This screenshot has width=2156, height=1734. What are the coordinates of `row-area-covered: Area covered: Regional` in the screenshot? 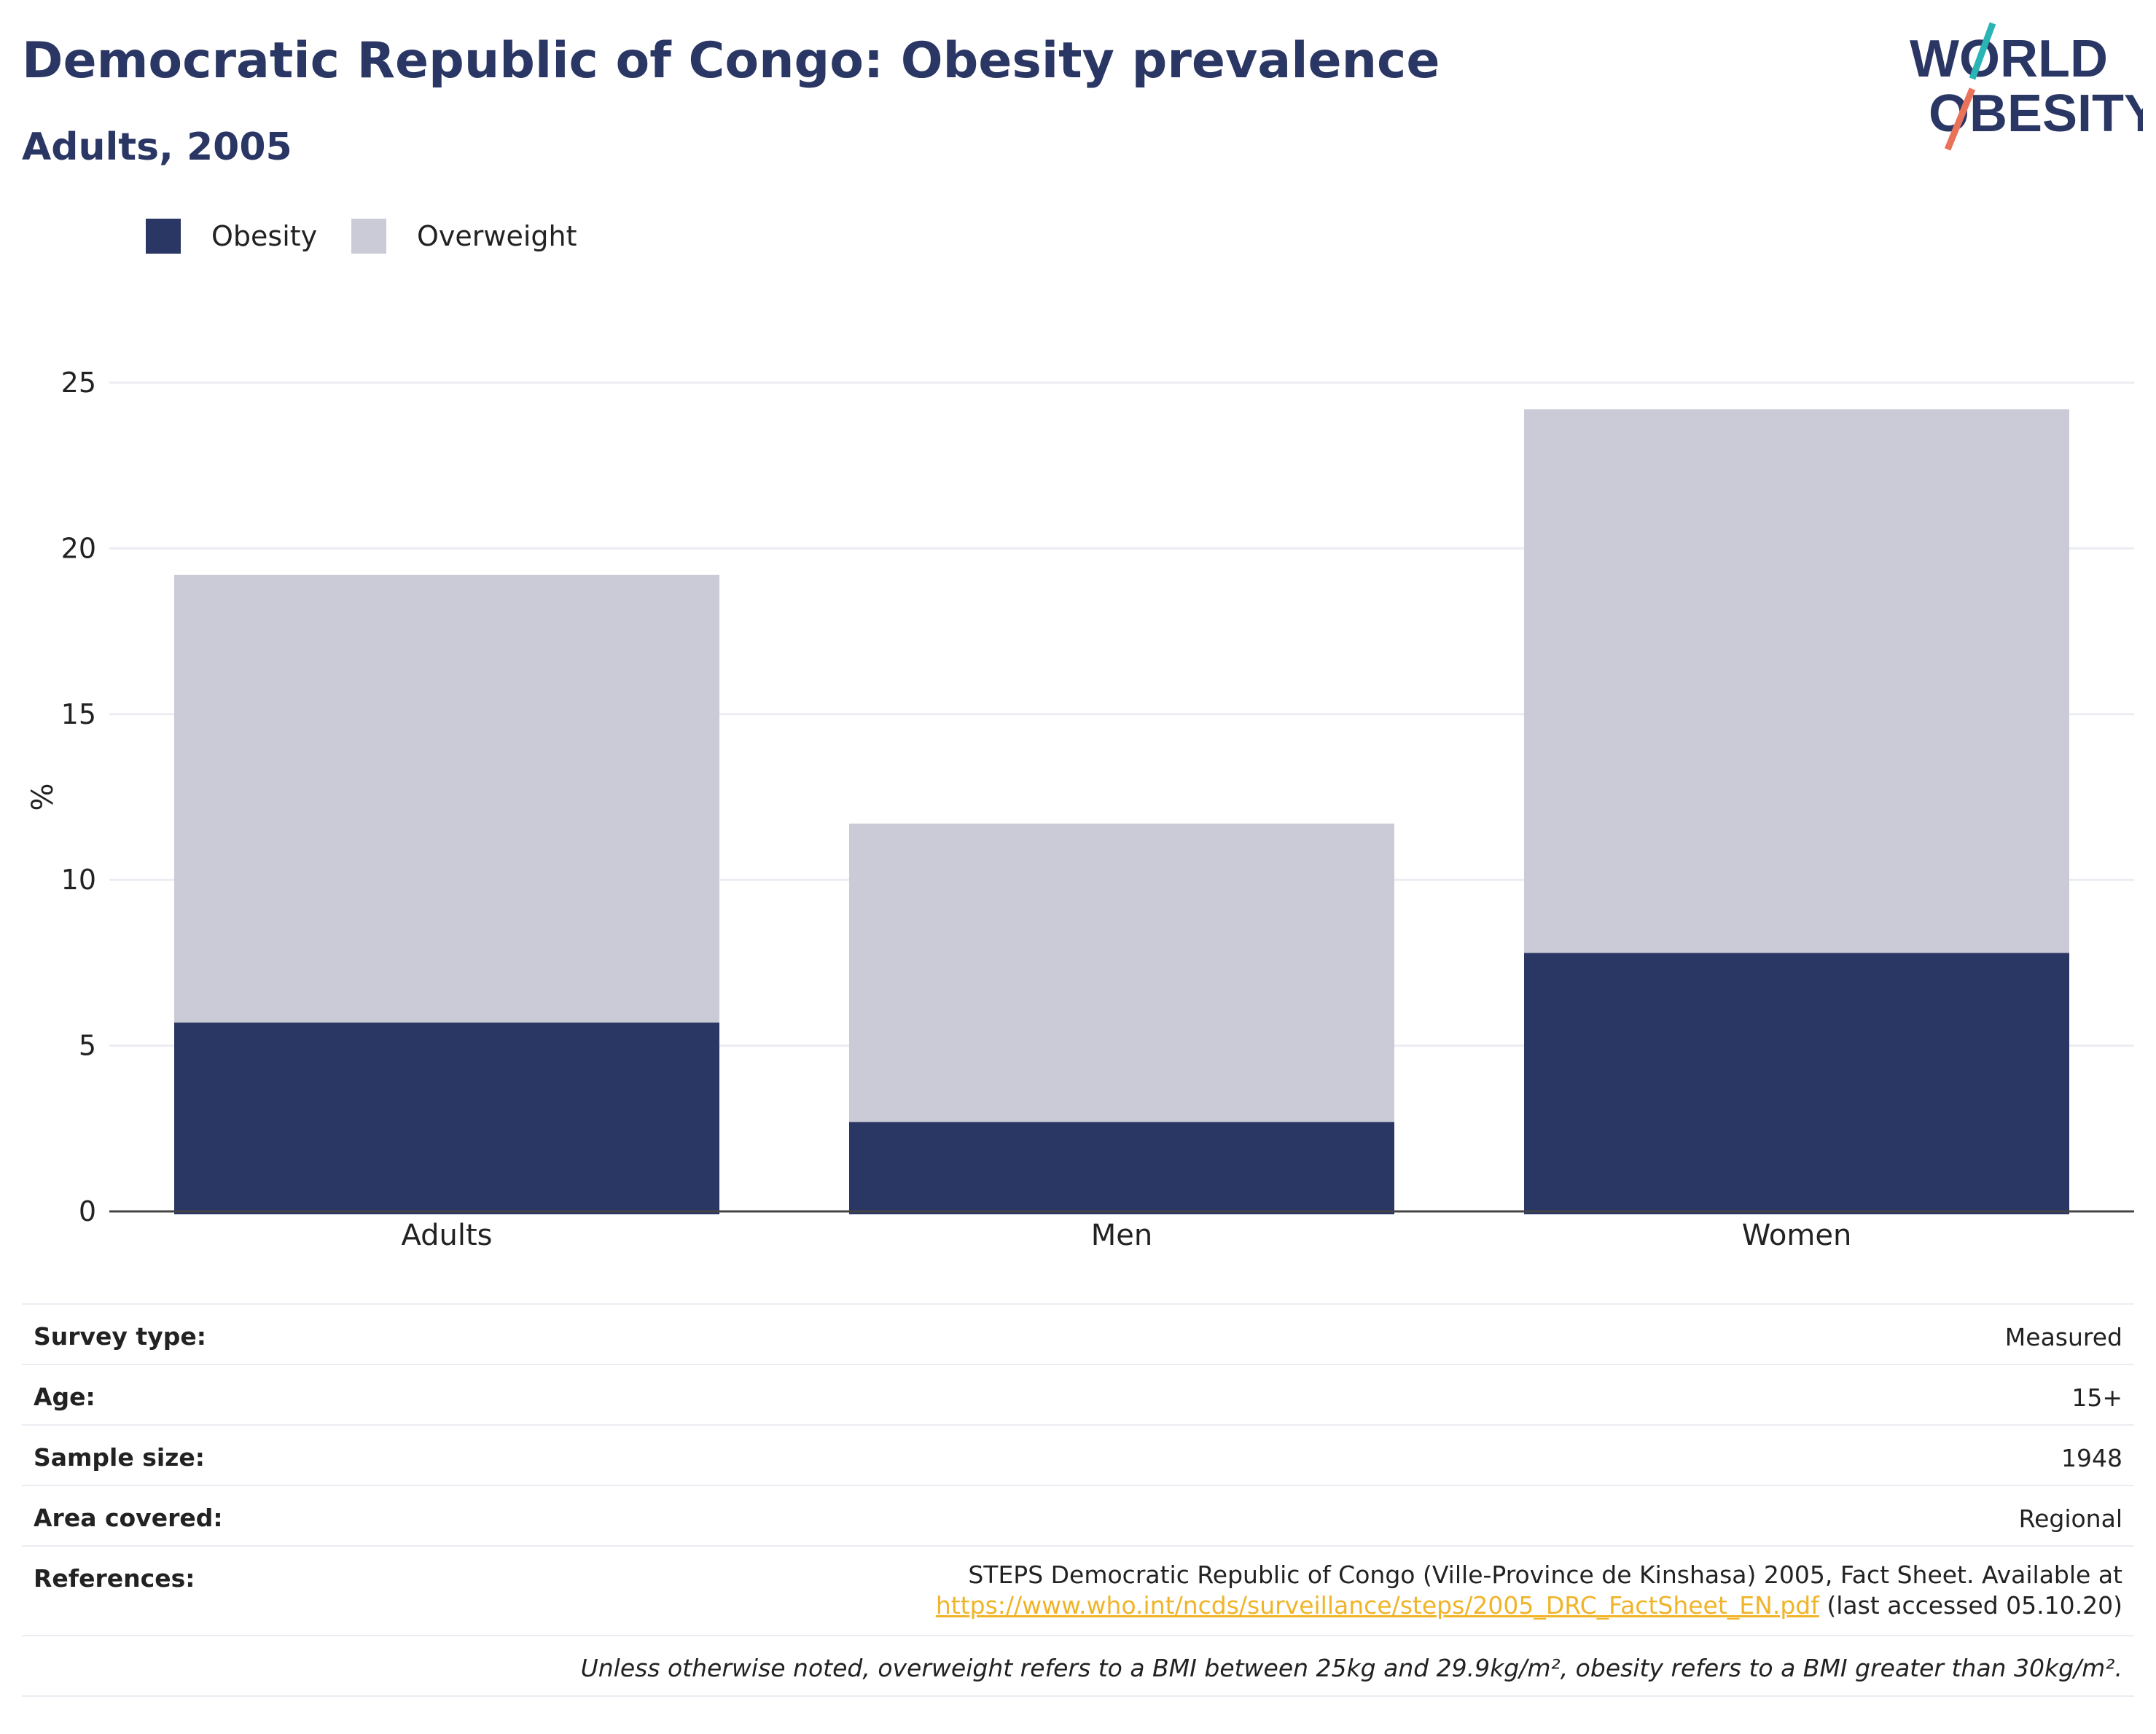 It's located at (1078, 1515).